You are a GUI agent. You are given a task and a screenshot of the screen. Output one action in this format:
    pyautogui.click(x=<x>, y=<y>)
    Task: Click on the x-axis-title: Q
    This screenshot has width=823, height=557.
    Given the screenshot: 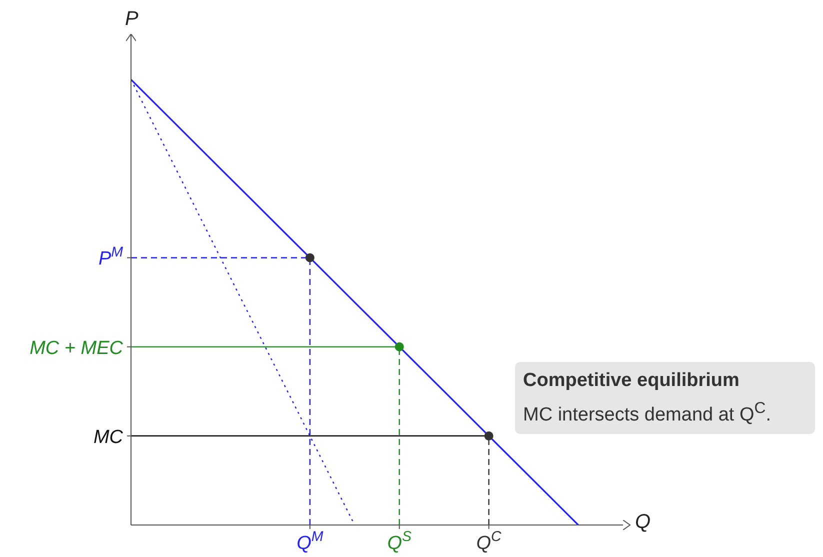 What is the action you would take?
    pyautogui.click(x=643, y=522)
    